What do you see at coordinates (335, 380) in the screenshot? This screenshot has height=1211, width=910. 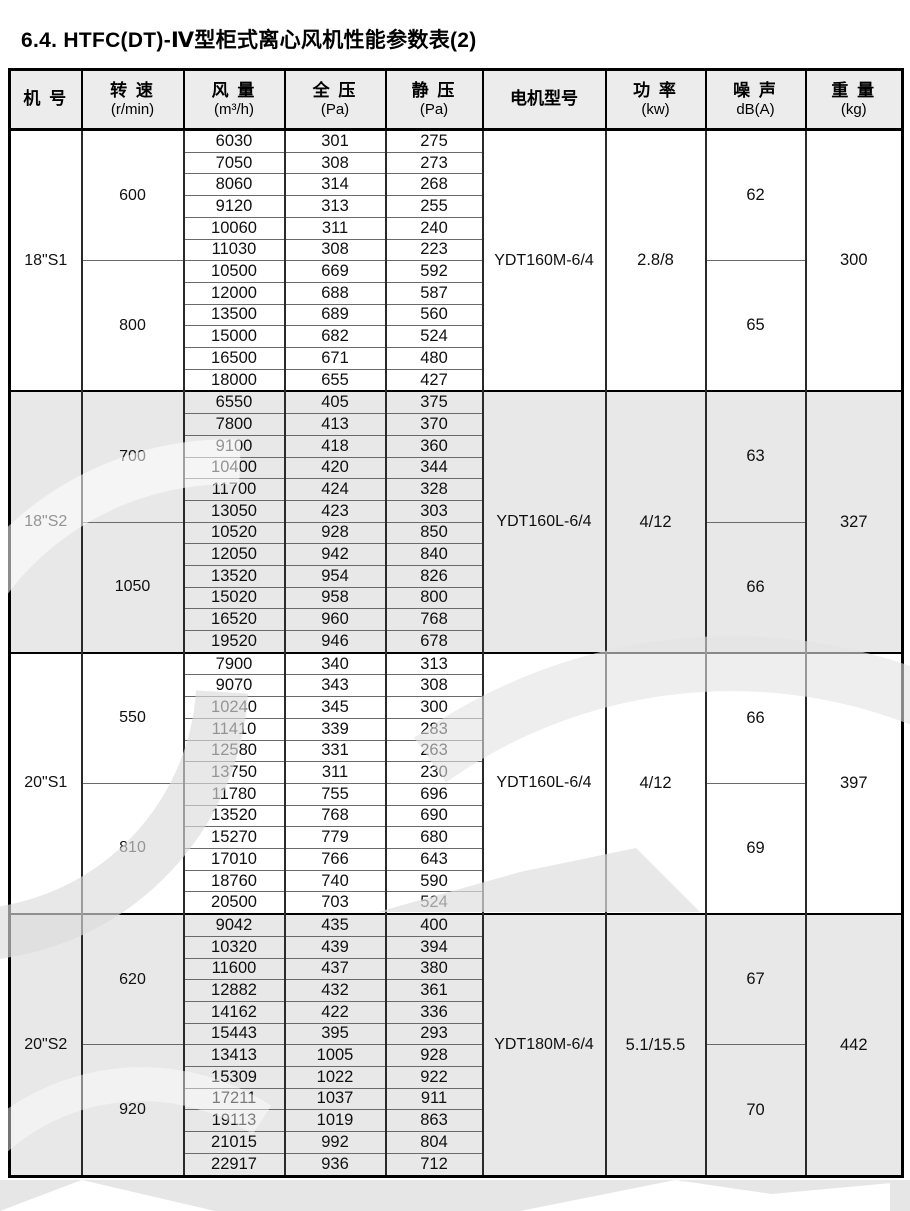 I see `cell-total-pressure: 655` at bounding box center [335, 380].